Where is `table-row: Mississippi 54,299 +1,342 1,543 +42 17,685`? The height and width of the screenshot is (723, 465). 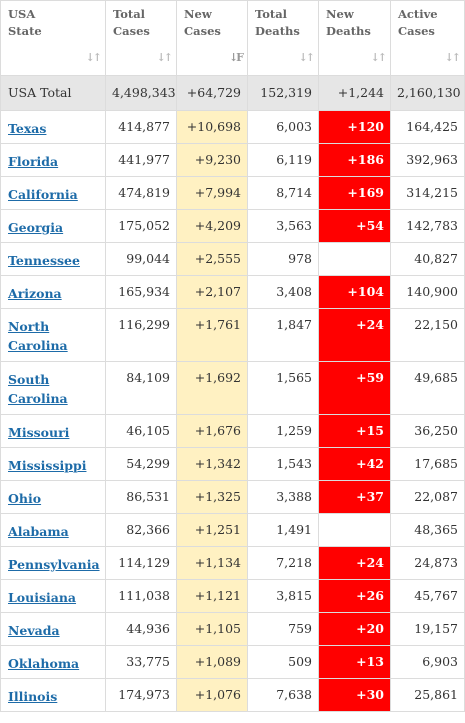 table-row: Mississippi 54,299 +1,342 1,543 +42 17,685 is located at coordinates (232, 464).